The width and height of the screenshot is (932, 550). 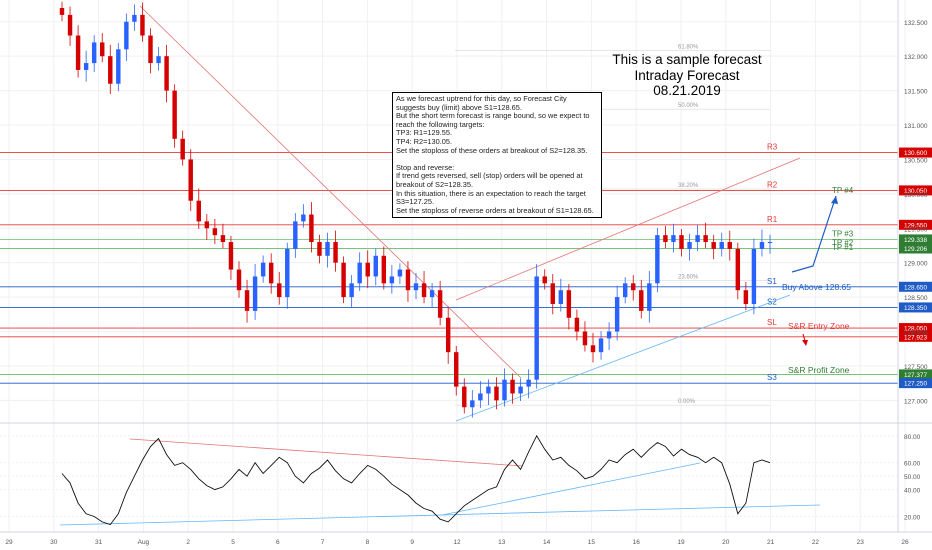 I want to click on time-tick-label: 12, so click(x=457, y=542).